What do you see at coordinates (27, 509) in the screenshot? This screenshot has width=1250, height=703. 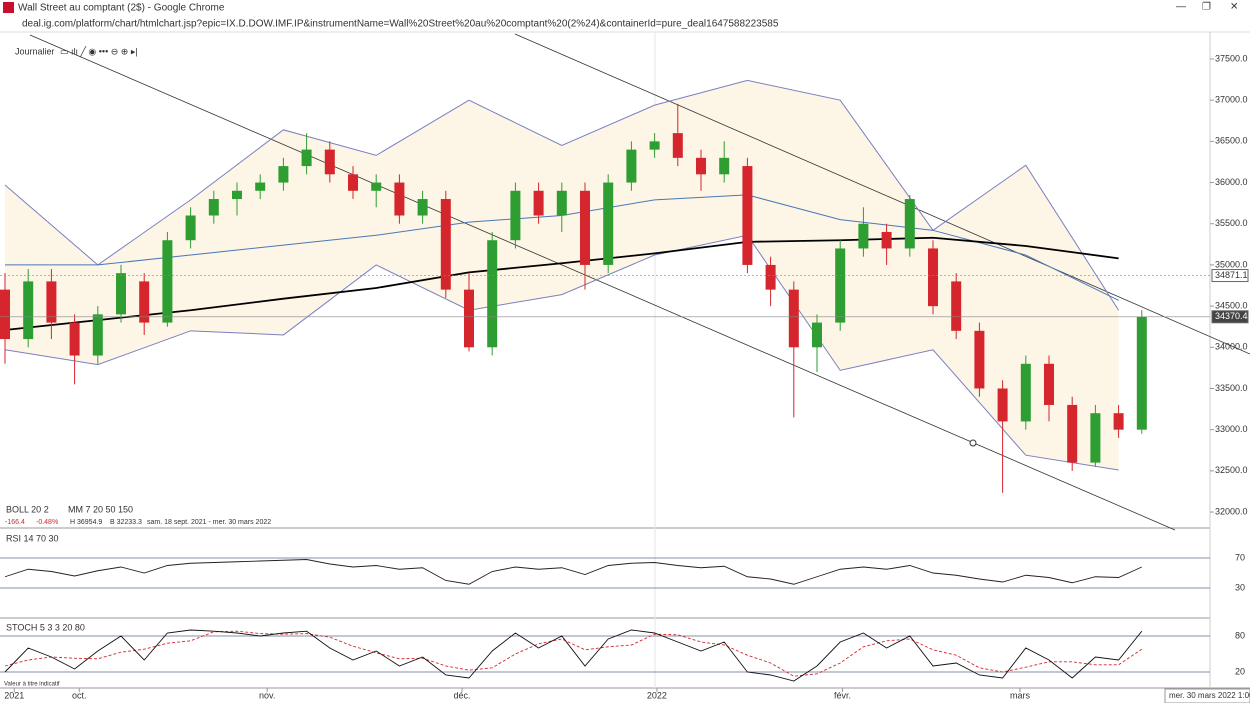 I see `legend-boll: BOLL 20 2` at bounding box center [27, 509].